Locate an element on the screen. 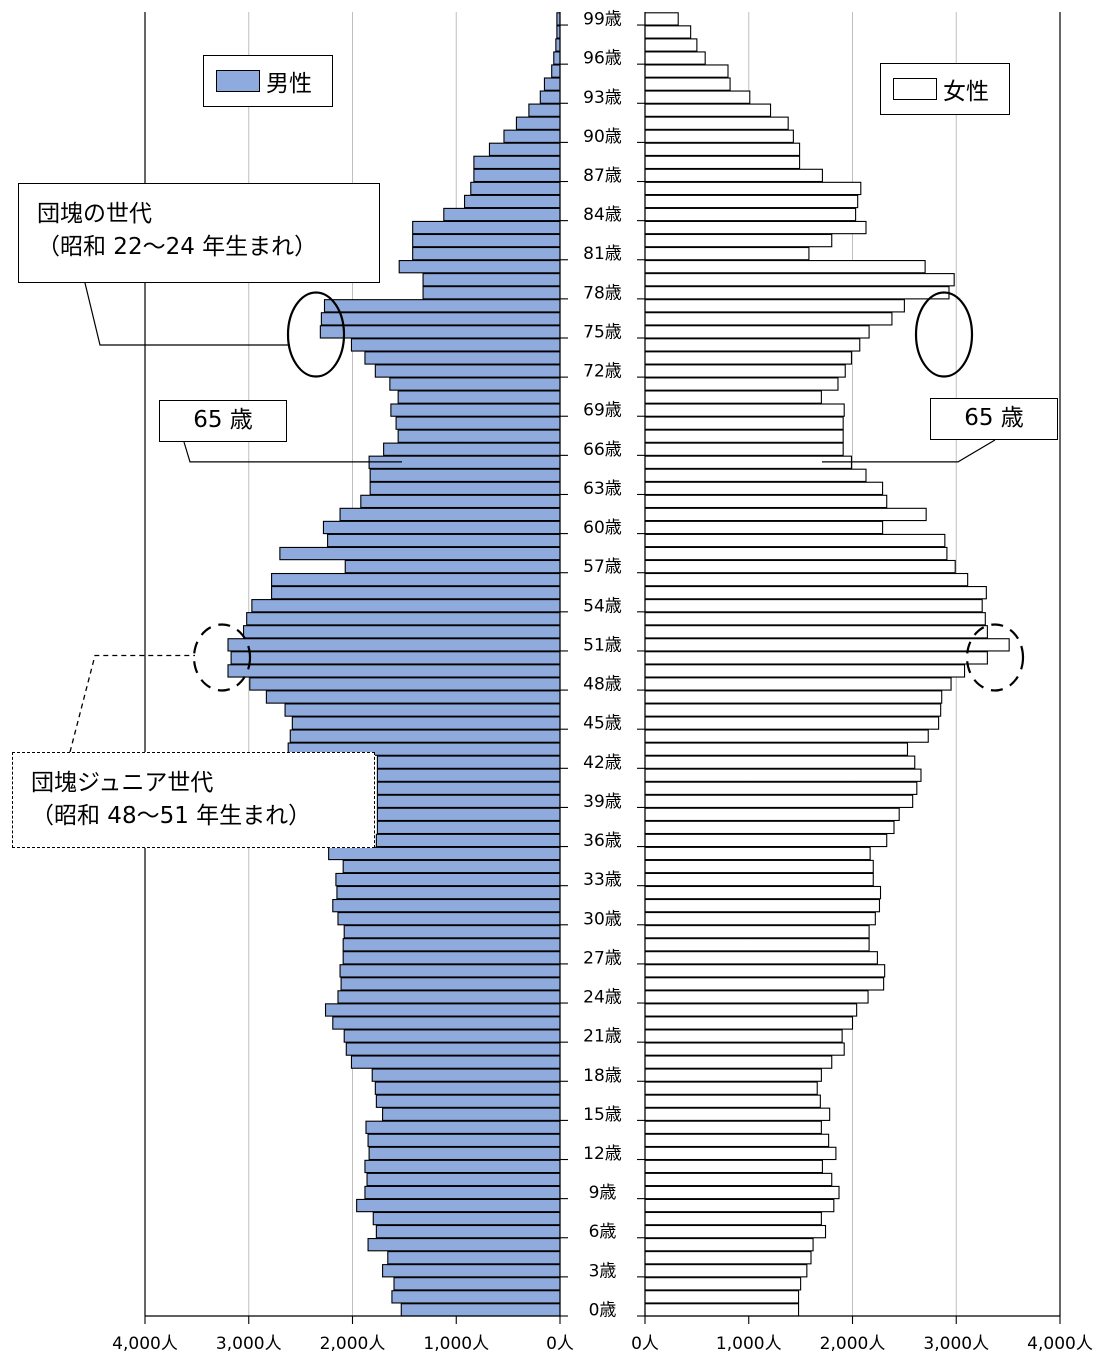  age-label: 99歳 is located at coordinates (602, 20).